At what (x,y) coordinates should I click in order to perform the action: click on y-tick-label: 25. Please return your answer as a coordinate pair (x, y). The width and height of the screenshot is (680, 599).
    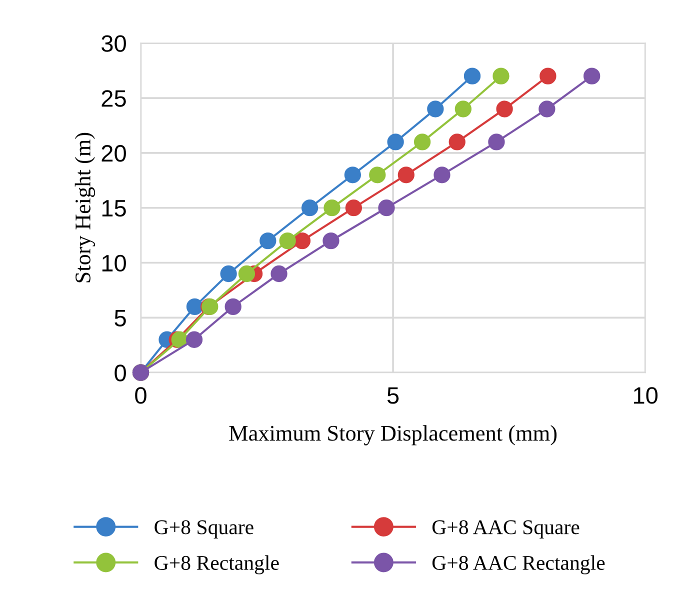
    Looking at the image, I should click on (114, 98).